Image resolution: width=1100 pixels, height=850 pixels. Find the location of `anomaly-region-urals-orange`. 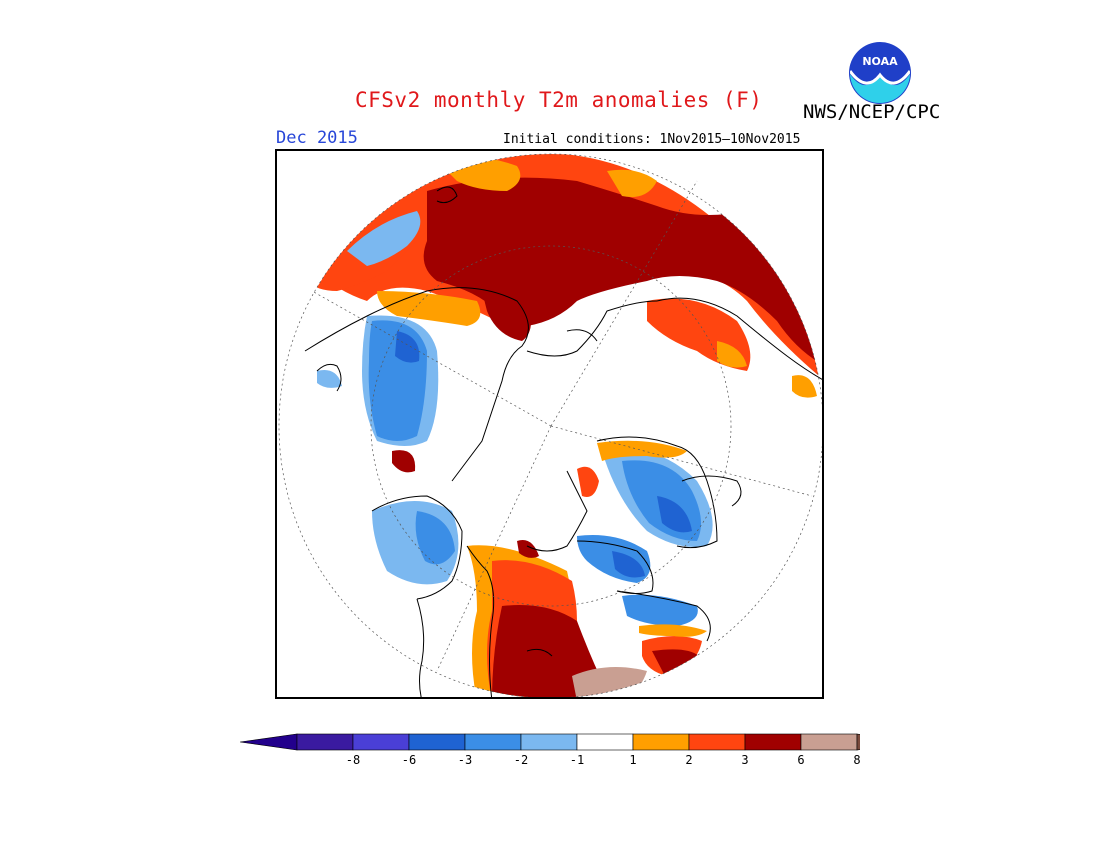

anomaly-region-urals-orange is located at coordinates (632, 183).